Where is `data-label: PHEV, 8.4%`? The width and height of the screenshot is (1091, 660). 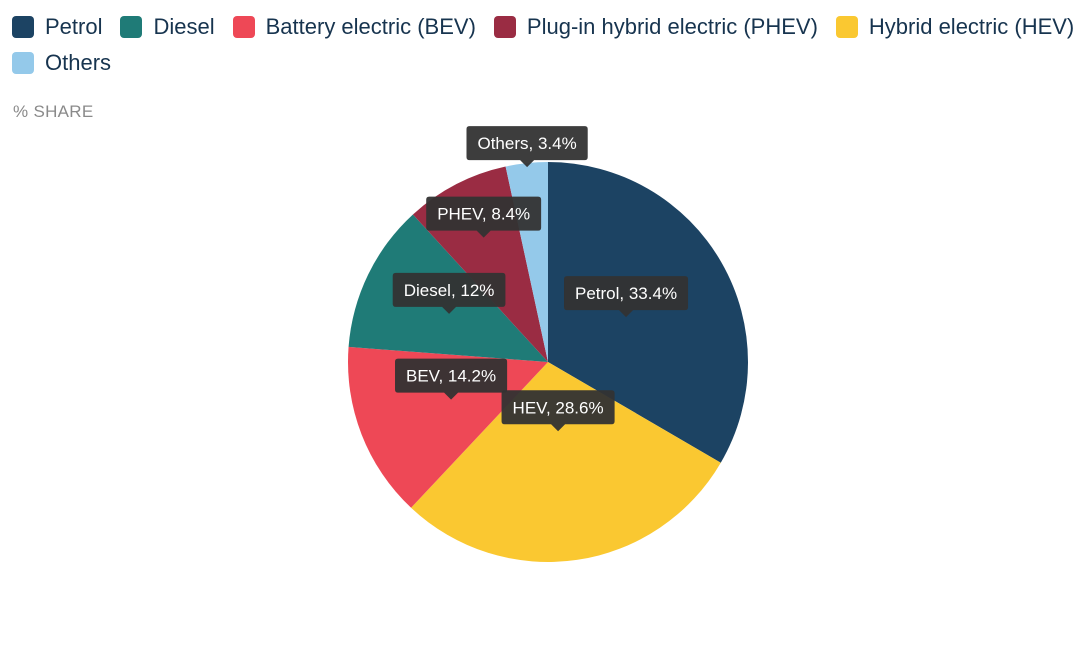
data-label: PHEV, 8.4% is located at coordinates (484, 217).